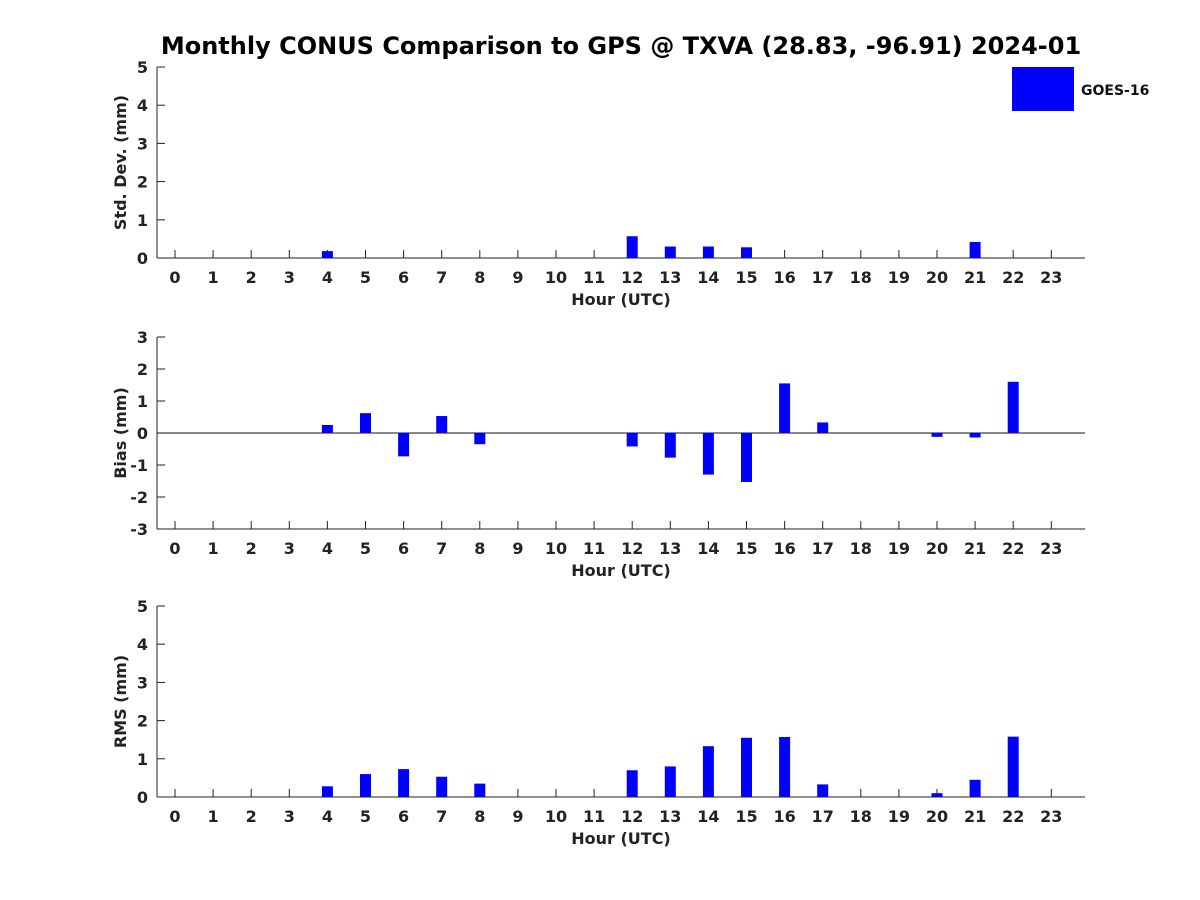  What do you see at coordinates (479, 548) in the screenshot?
I see `bias-x-tick-label: 8` at bounding box center [479, 548].